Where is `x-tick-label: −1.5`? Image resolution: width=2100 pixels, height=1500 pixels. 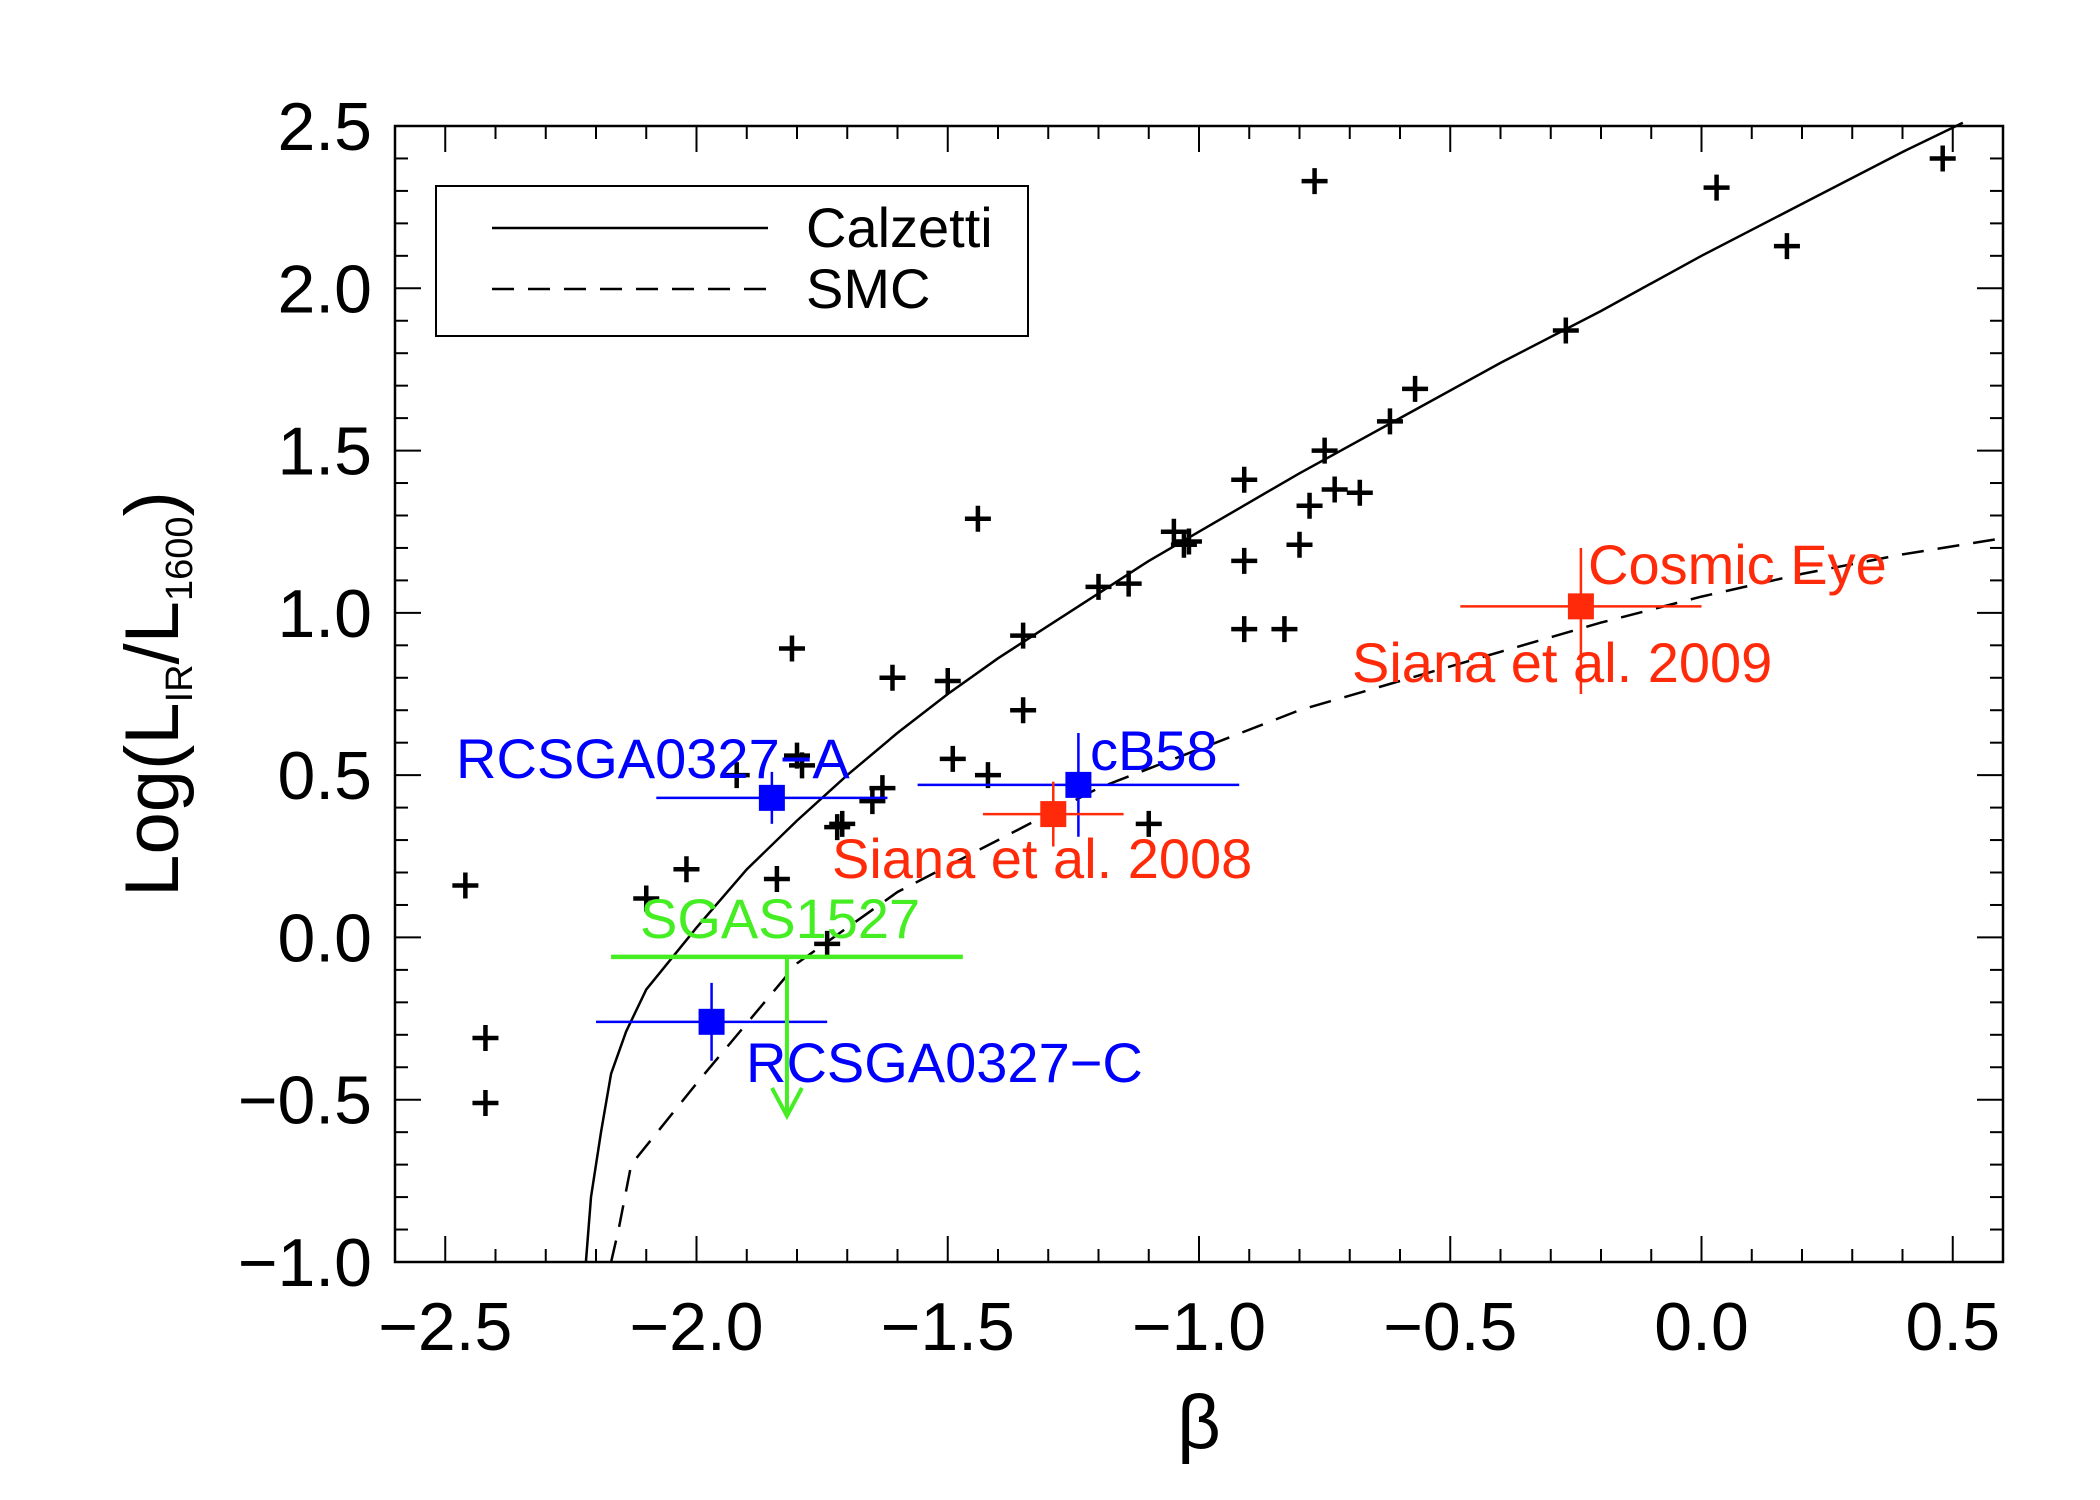 x-tick-label: −1.5 is located at coordinates (948, 1327).